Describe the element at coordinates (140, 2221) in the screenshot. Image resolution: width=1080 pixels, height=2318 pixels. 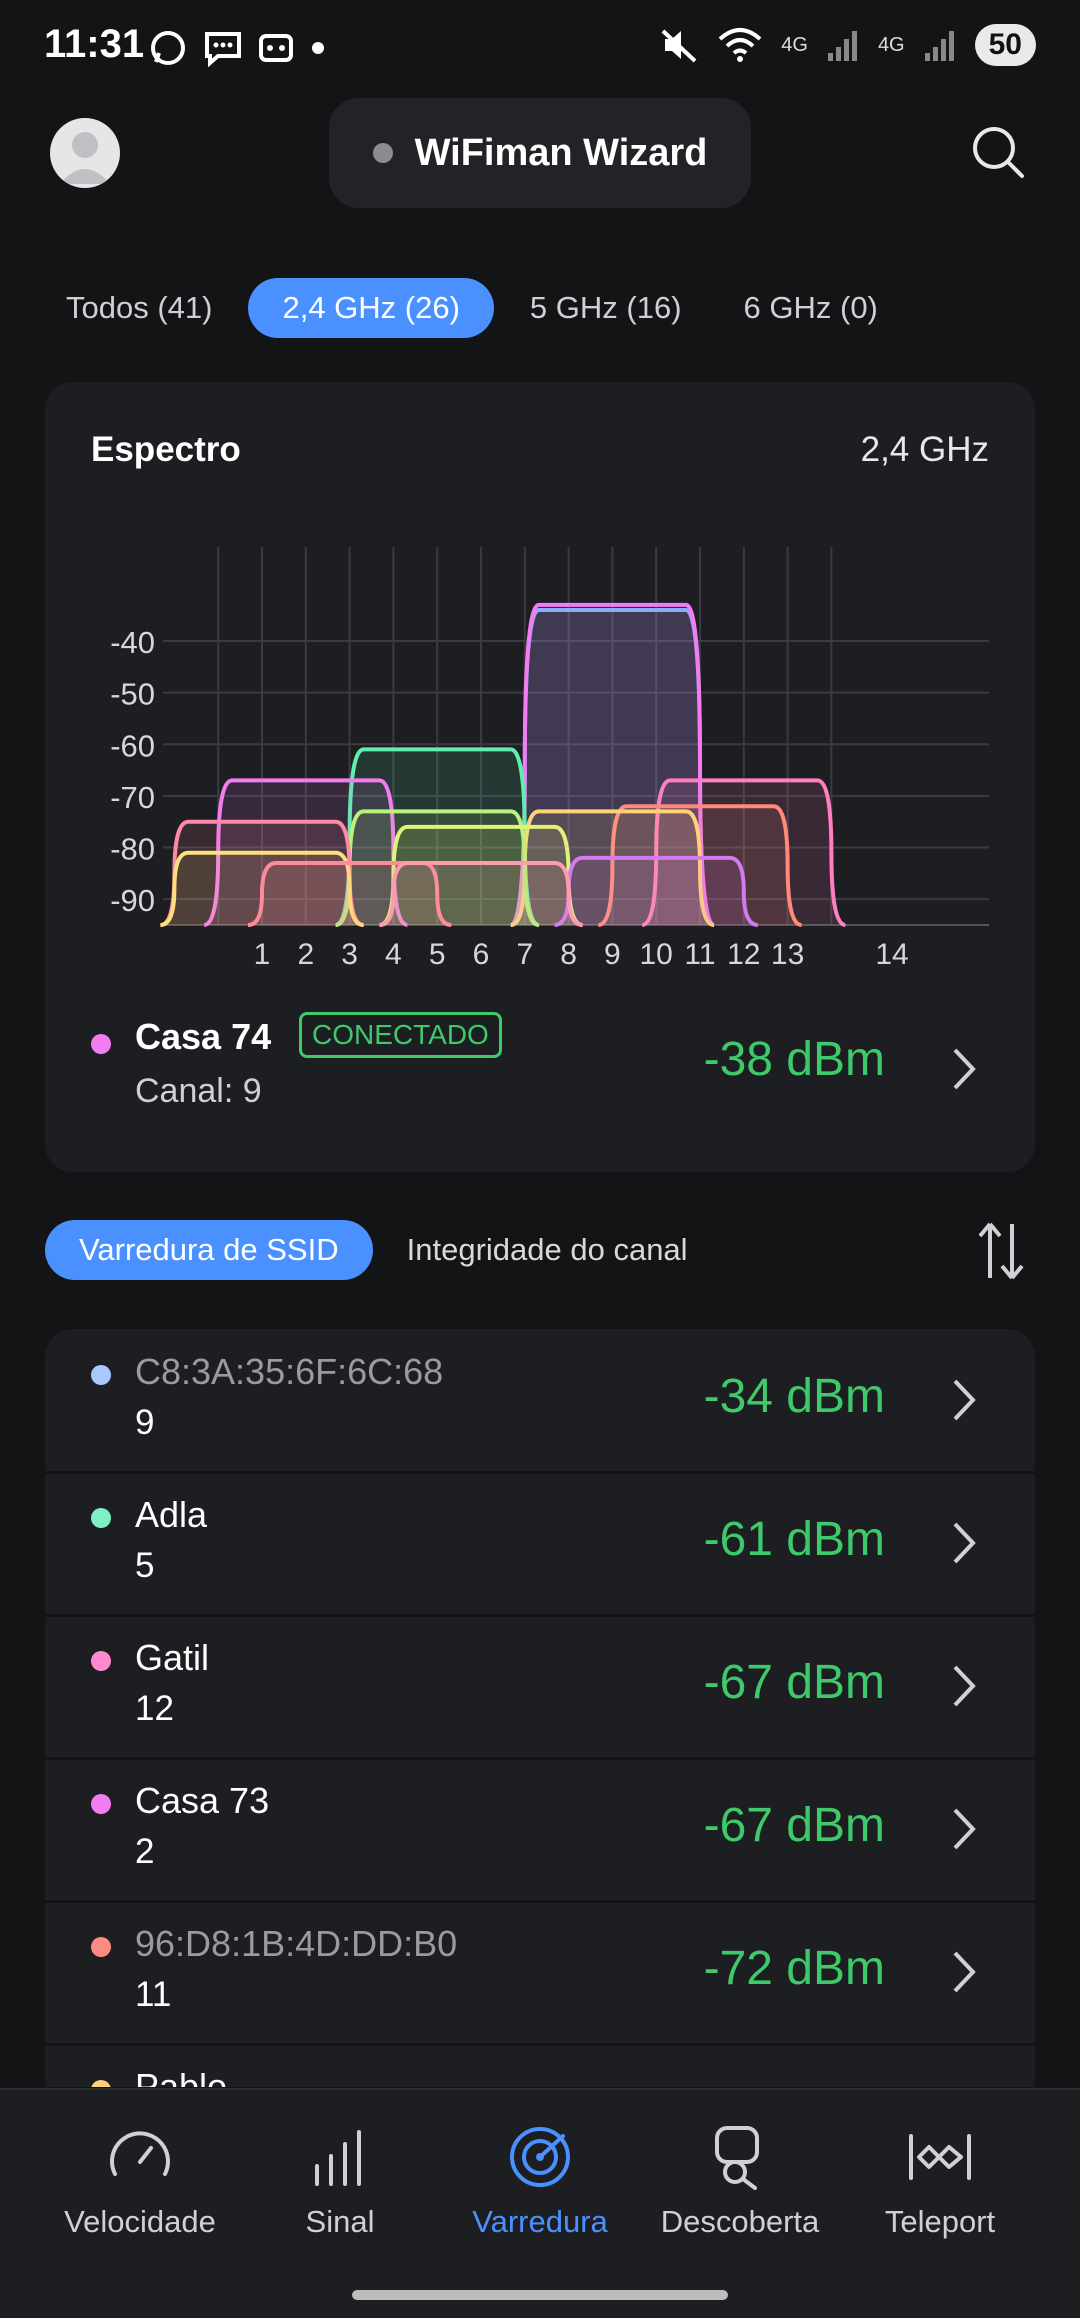
I see `nav-label: Velocidade` at that location.